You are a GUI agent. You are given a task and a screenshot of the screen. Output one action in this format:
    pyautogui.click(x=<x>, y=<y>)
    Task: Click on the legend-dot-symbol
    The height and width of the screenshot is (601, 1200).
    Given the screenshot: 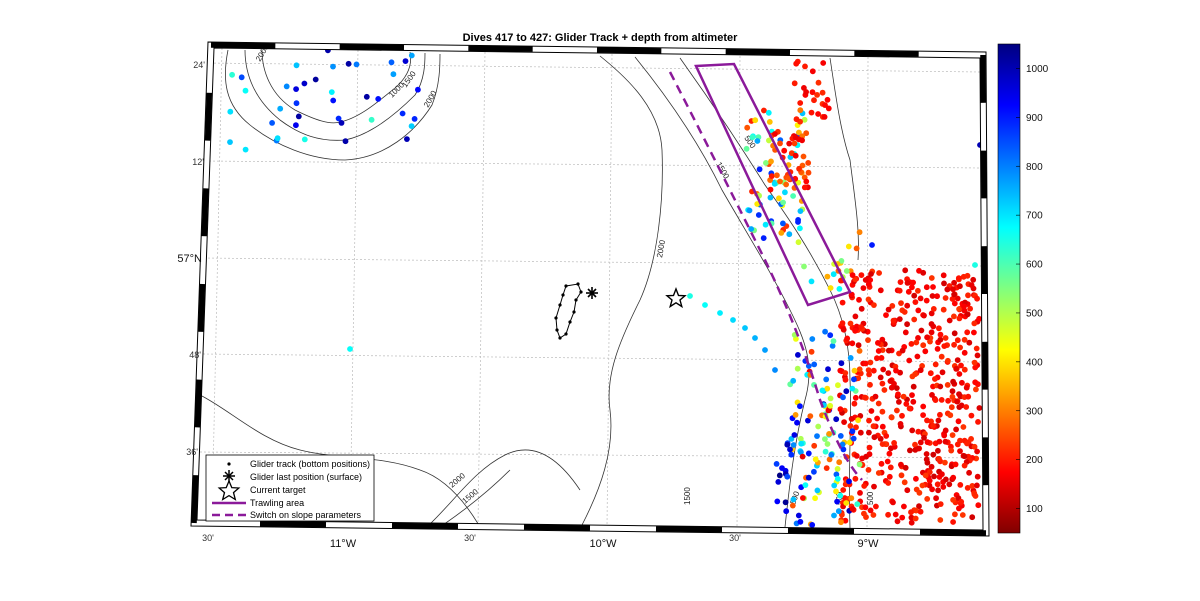 What is the action you would take?
    pyautogui.click(x=229, y=464)
    